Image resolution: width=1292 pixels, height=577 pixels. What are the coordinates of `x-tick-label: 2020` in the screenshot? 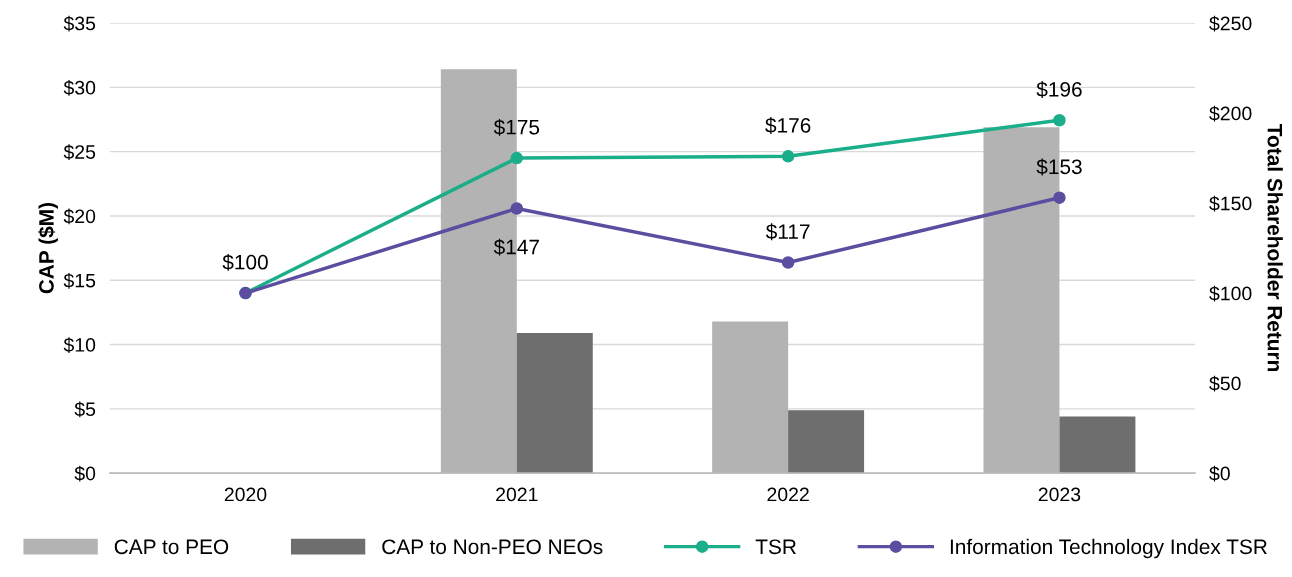 It's located at (245, 494).